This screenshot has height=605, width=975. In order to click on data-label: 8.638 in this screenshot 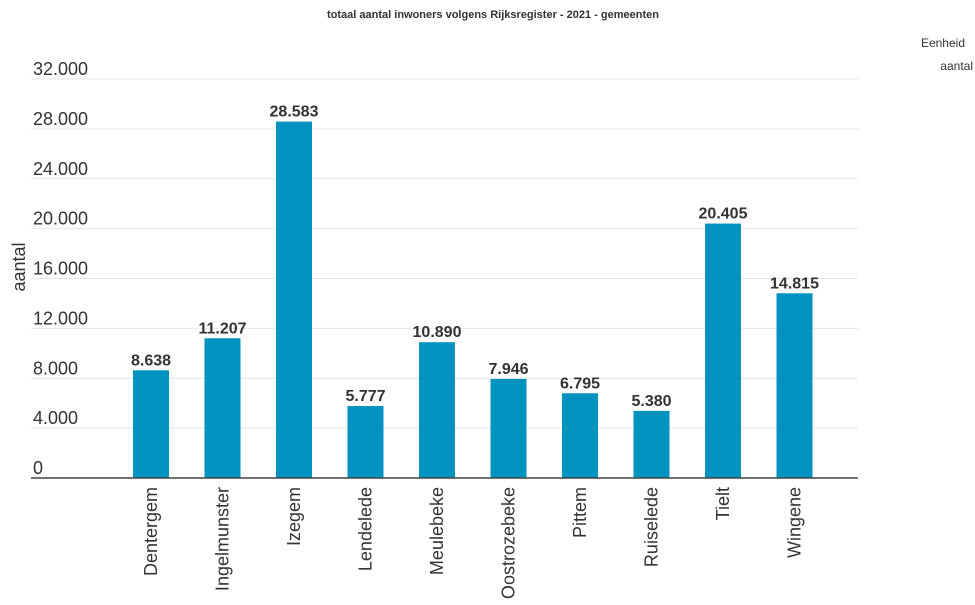, I will do `click(151, 360)`.